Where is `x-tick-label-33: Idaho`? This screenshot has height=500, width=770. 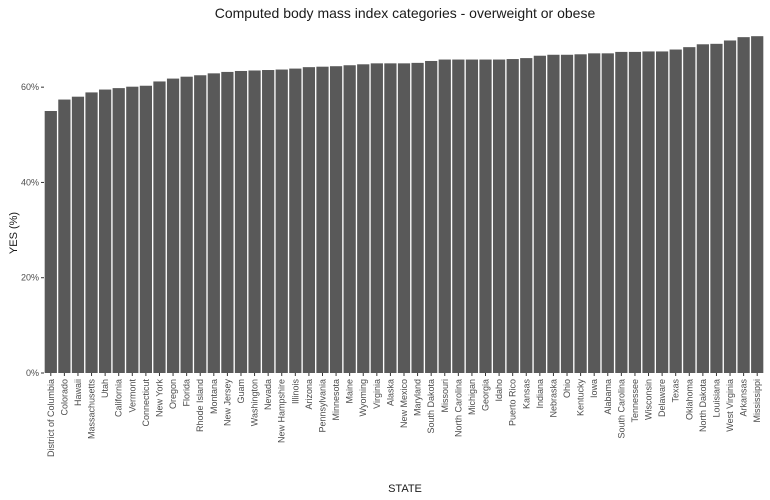
x-tick-label-33: Idaho is located at coordinates (499, 390).